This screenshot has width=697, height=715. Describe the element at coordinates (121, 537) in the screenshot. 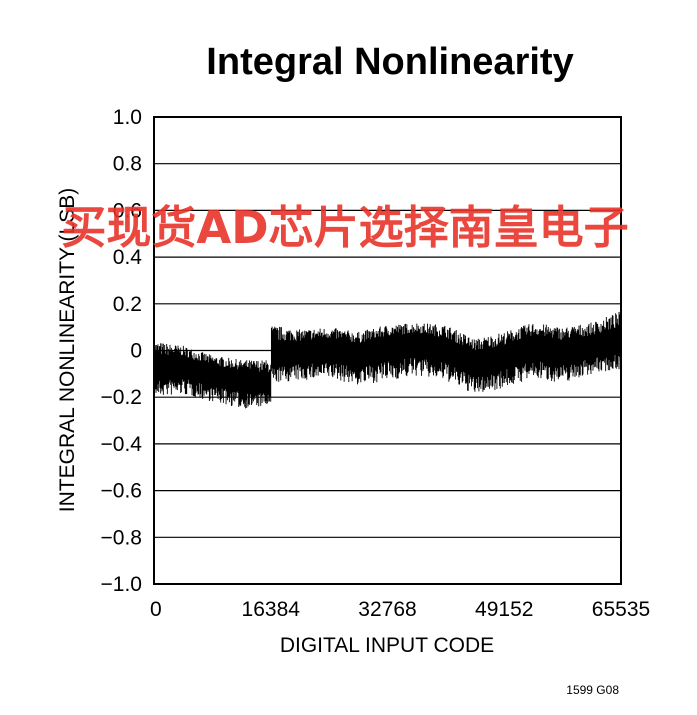

I see `y-tick-label: −0.8` at that location.